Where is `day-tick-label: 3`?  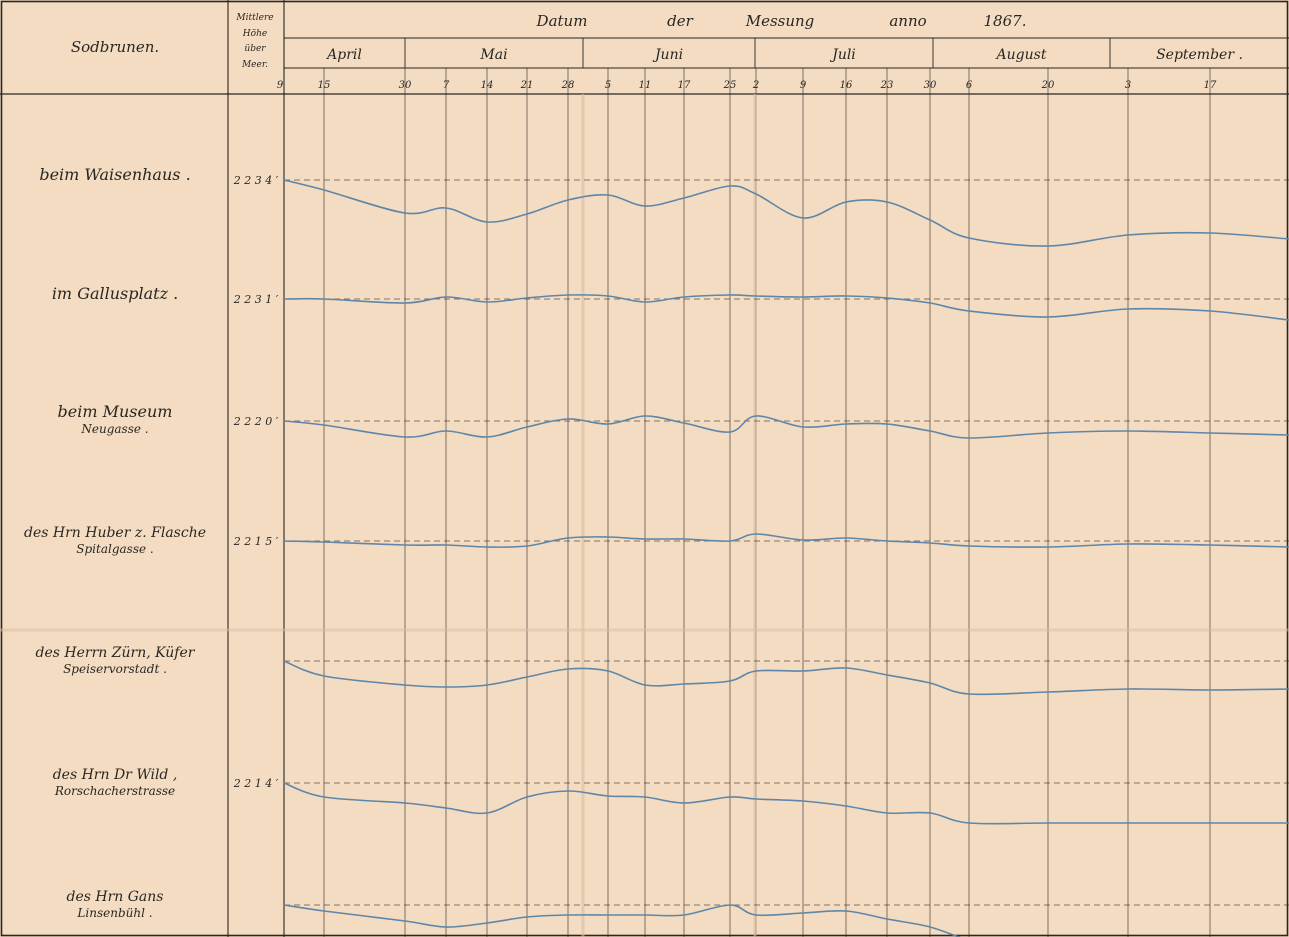 day-tick-label: 3 is located at coordinates (1128, 85).